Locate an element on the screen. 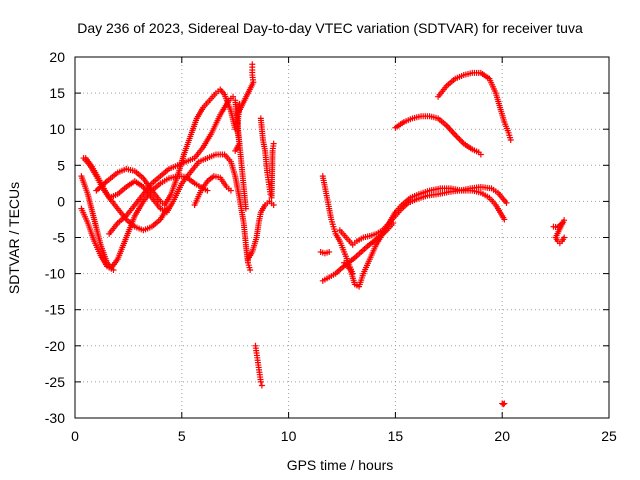  y-tick-label: -15 is located at coordinates (55, 310).